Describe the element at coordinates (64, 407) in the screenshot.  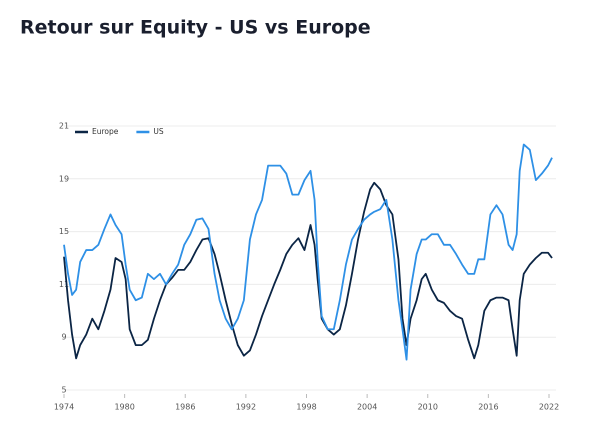
I see `x-tick-label: 1974` at that location.